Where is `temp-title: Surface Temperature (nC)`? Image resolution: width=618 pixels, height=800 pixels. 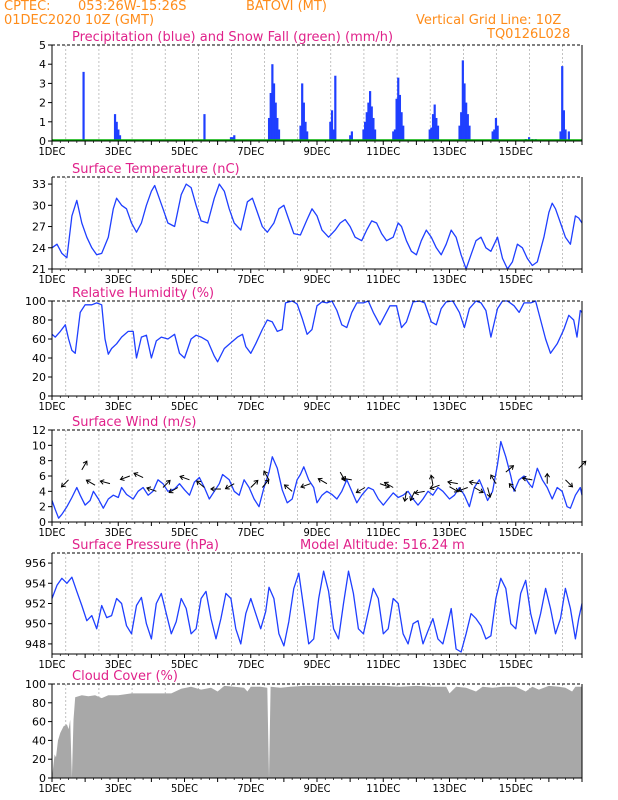 temp-title: Surface Temperature (nC) is located at coordinates (156, 169).